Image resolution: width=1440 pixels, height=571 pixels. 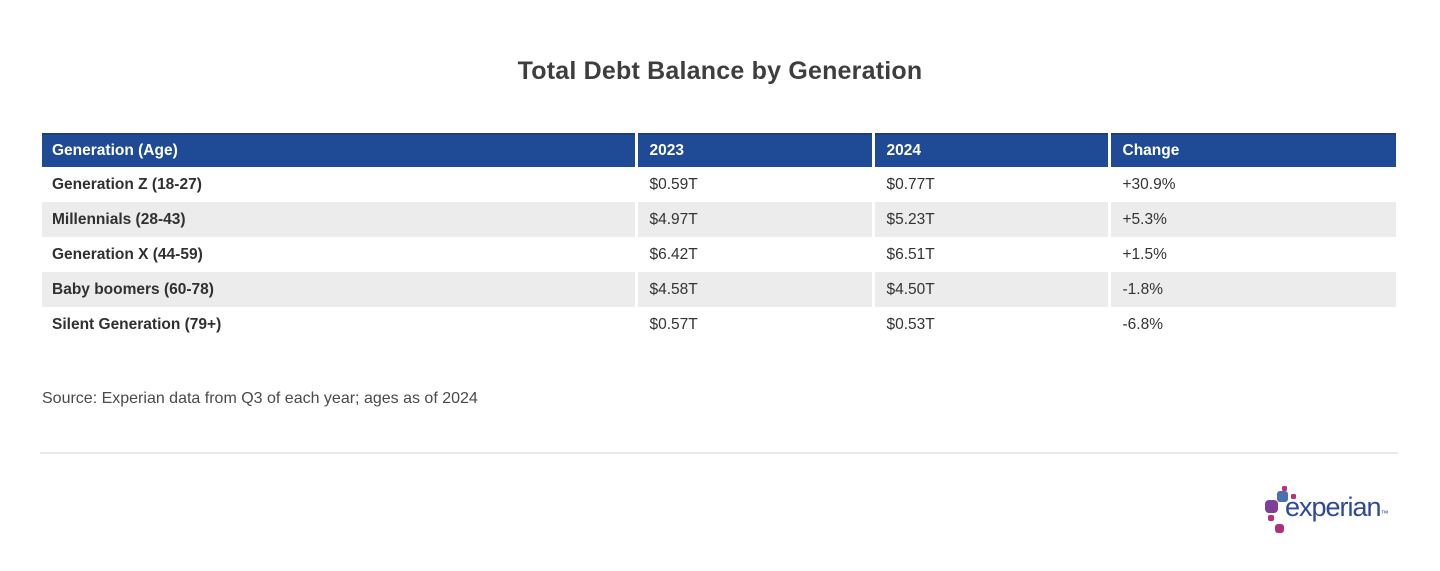 What do you see at coordinates (137, 324) in the screenshot?
I see `generation-cell: Silent Generation (79+)` at bounding box center [137, 324].